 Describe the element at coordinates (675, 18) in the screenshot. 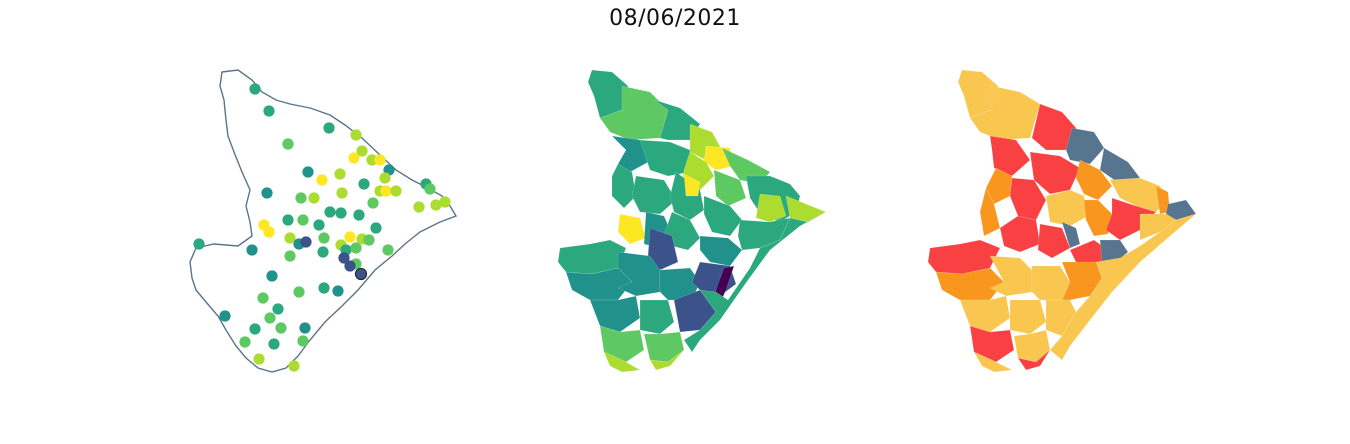

I see `figure-title: 08/06/2021` at that location.